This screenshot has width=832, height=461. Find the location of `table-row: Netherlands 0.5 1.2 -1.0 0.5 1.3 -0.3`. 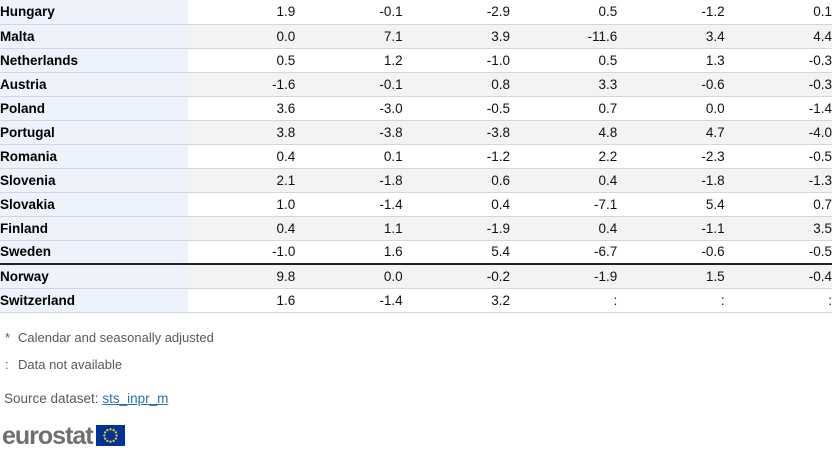

table-row: Netherlands 0.5 1.2 -1.0 0.5 1.3 -0.3 is located at coordinates (416, 60).